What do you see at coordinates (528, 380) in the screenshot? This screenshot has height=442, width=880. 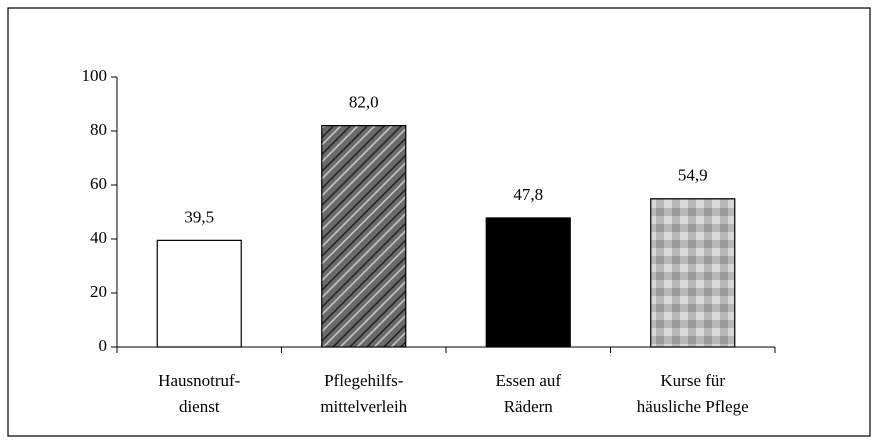 I see `x-tick-label: Essen auf` at bounding box center [528, 380].